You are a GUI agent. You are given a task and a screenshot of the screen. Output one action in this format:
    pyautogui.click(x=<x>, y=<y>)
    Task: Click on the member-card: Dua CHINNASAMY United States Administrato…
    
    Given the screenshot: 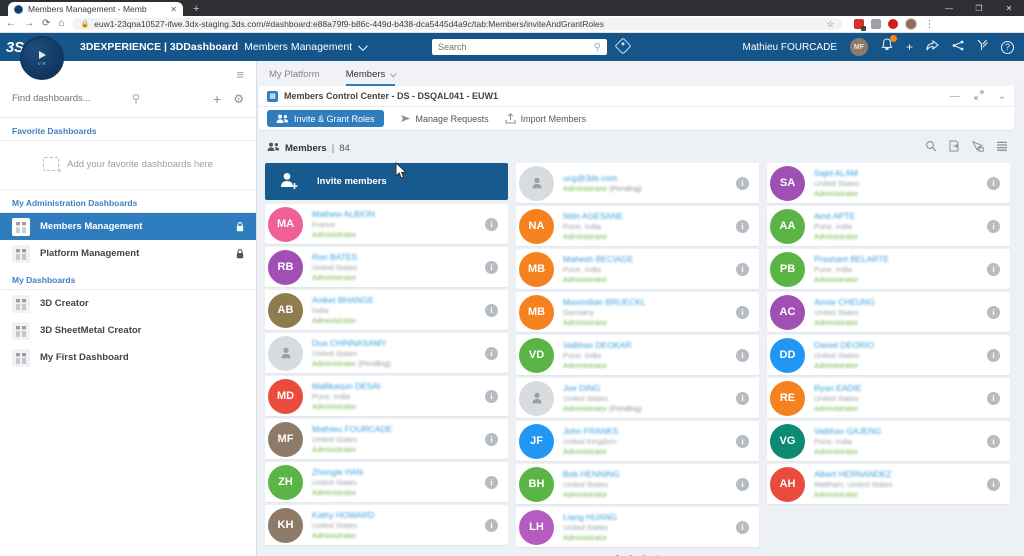 What is the action you would take?
    pyautogui.click(x=386, y=353)
    